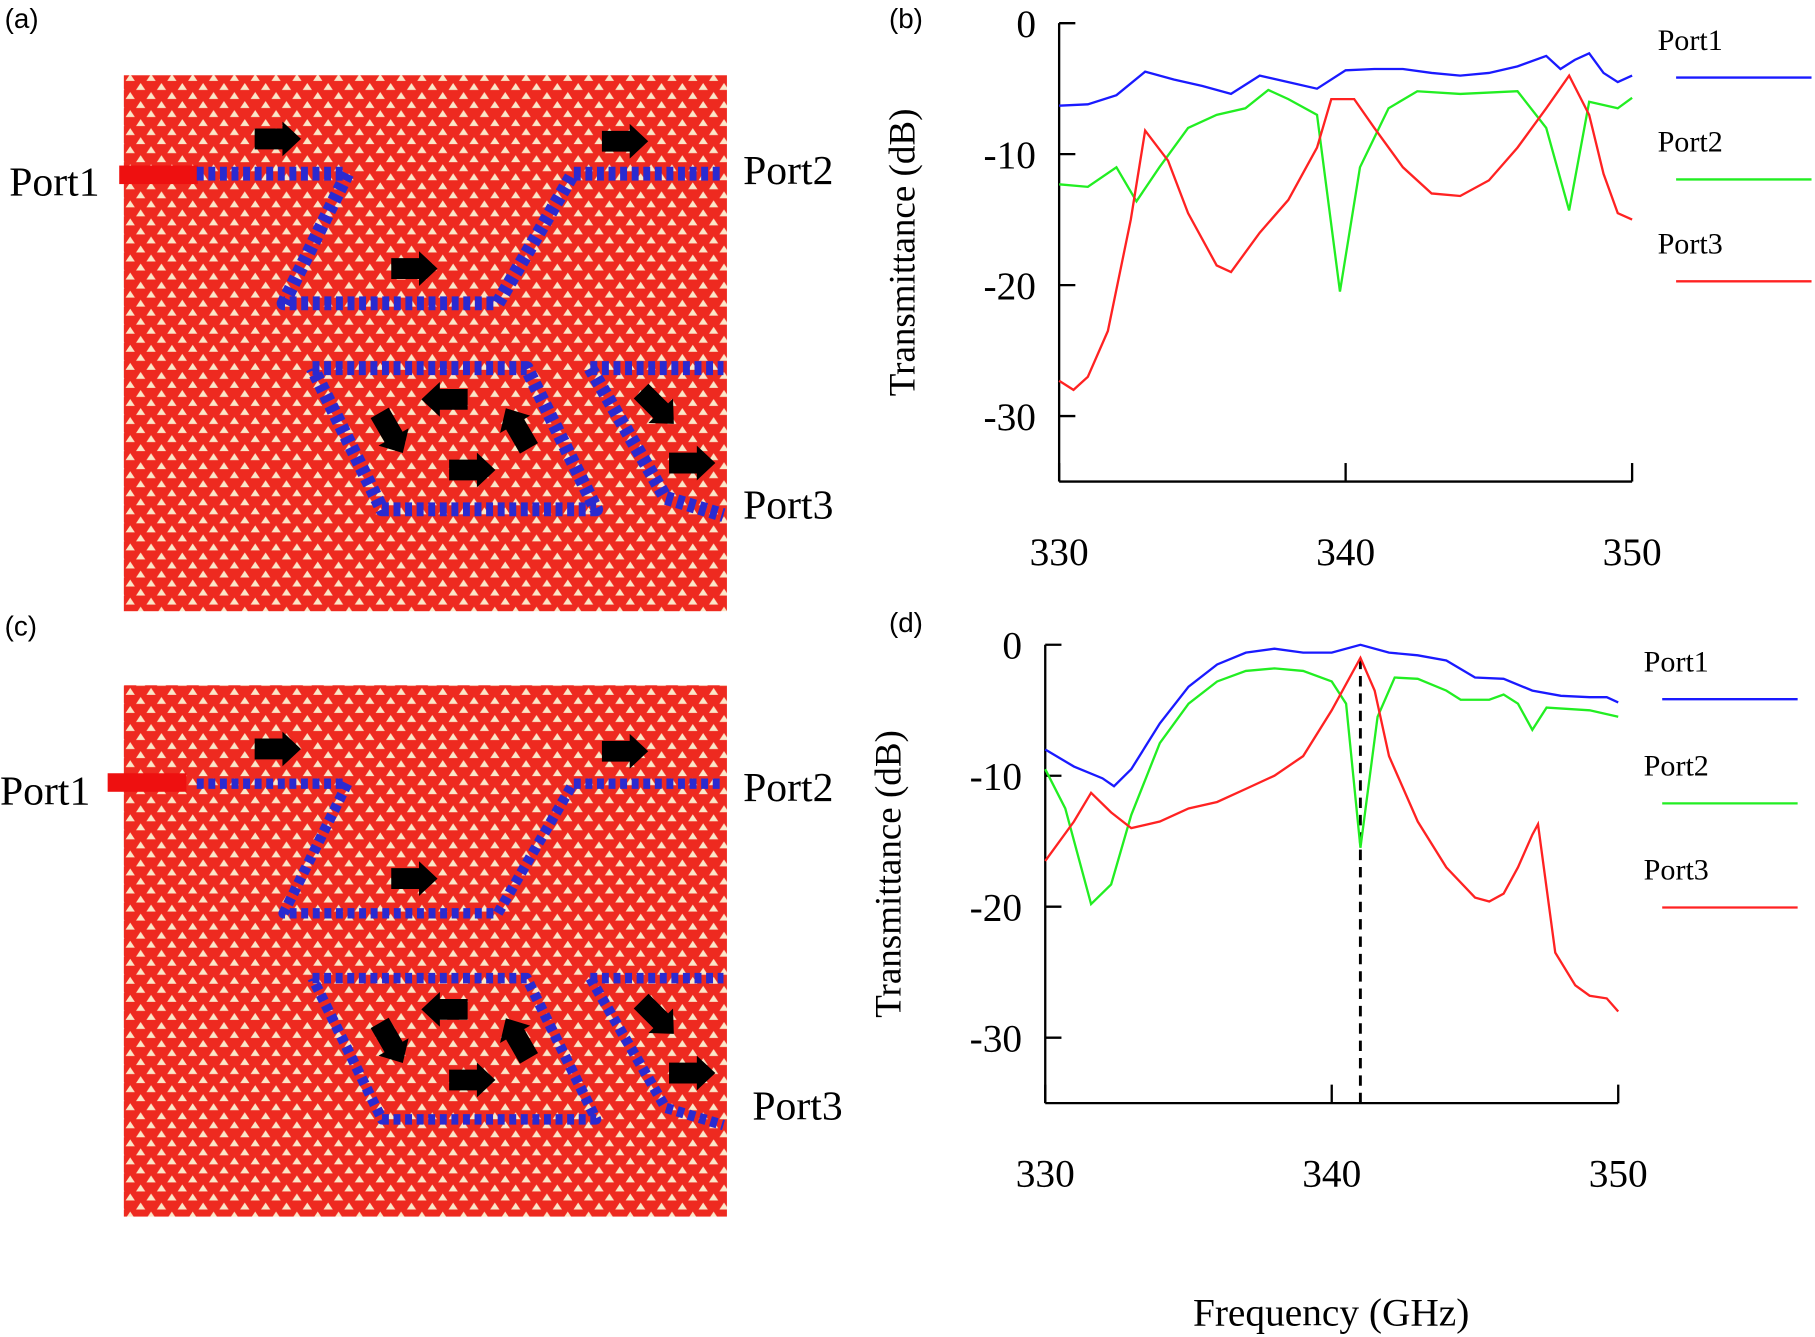 The image size is (1815, 1337). What do you see at coordinates (22, 18) in the screenshot?
I see `panel-label: (a)` at bounding box center [22, 18].